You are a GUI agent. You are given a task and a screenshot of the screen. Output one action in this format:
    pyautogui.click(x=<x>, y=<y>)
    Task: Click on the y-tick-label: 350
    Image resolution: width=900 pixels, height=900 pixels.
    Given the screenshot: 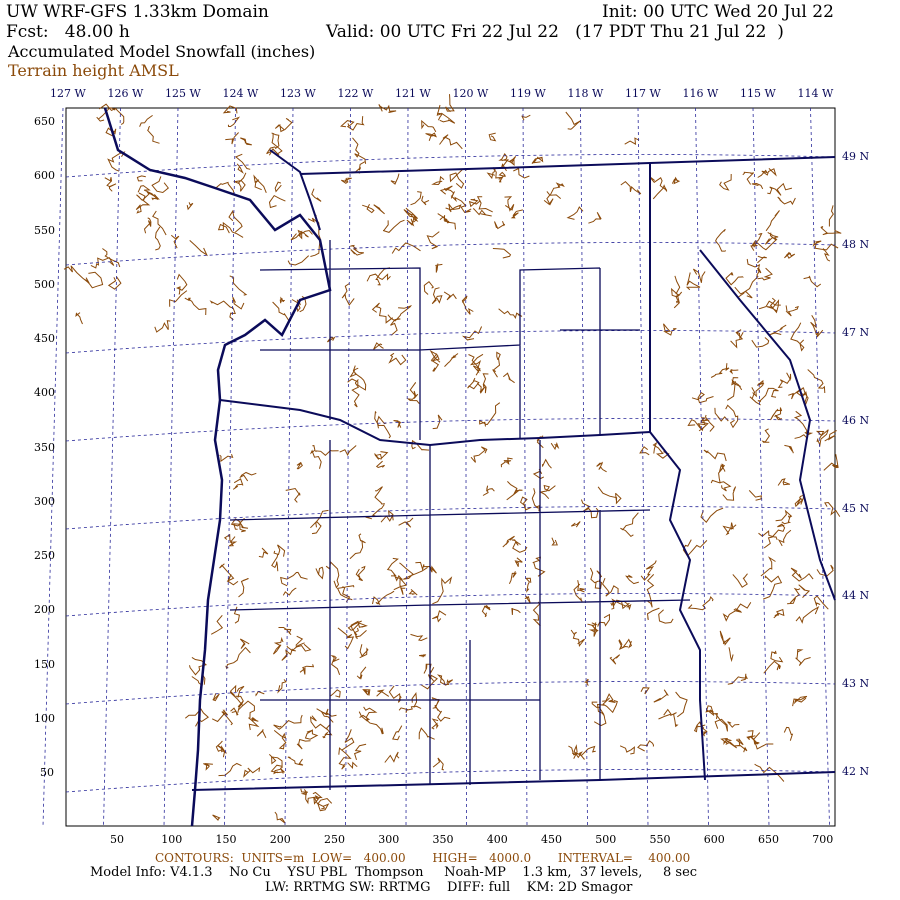 What is the action you would take?
    pyautogui.click(x=44, y=447)
    